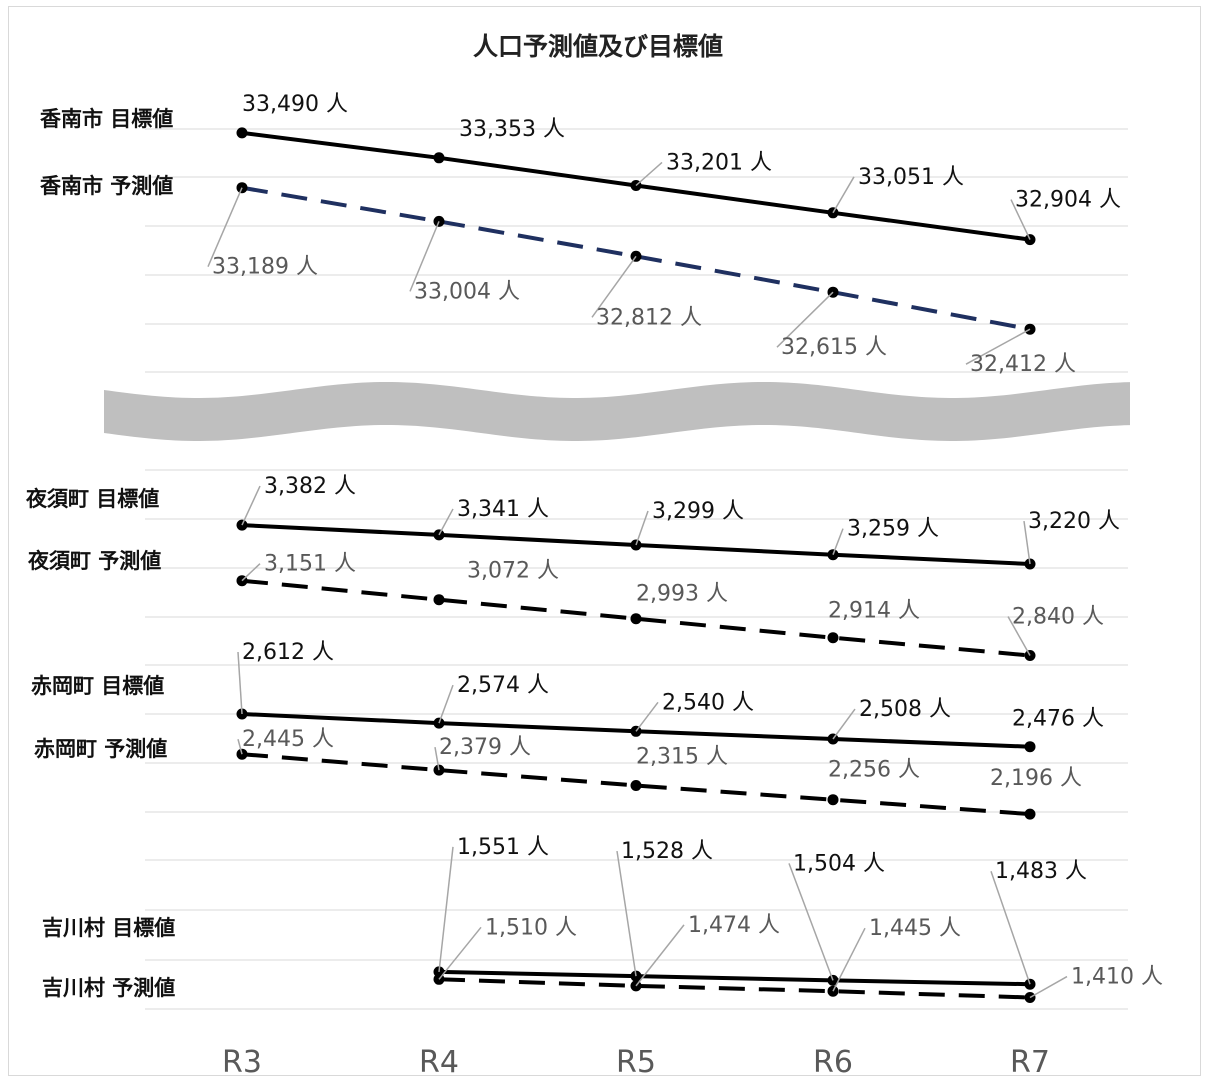 The height and width of the screenshot is (1082, 1209). Describe the element at coordinates (106, 119) in the screenshot. I see `series-name-label: 香南市 目標値` at that location.